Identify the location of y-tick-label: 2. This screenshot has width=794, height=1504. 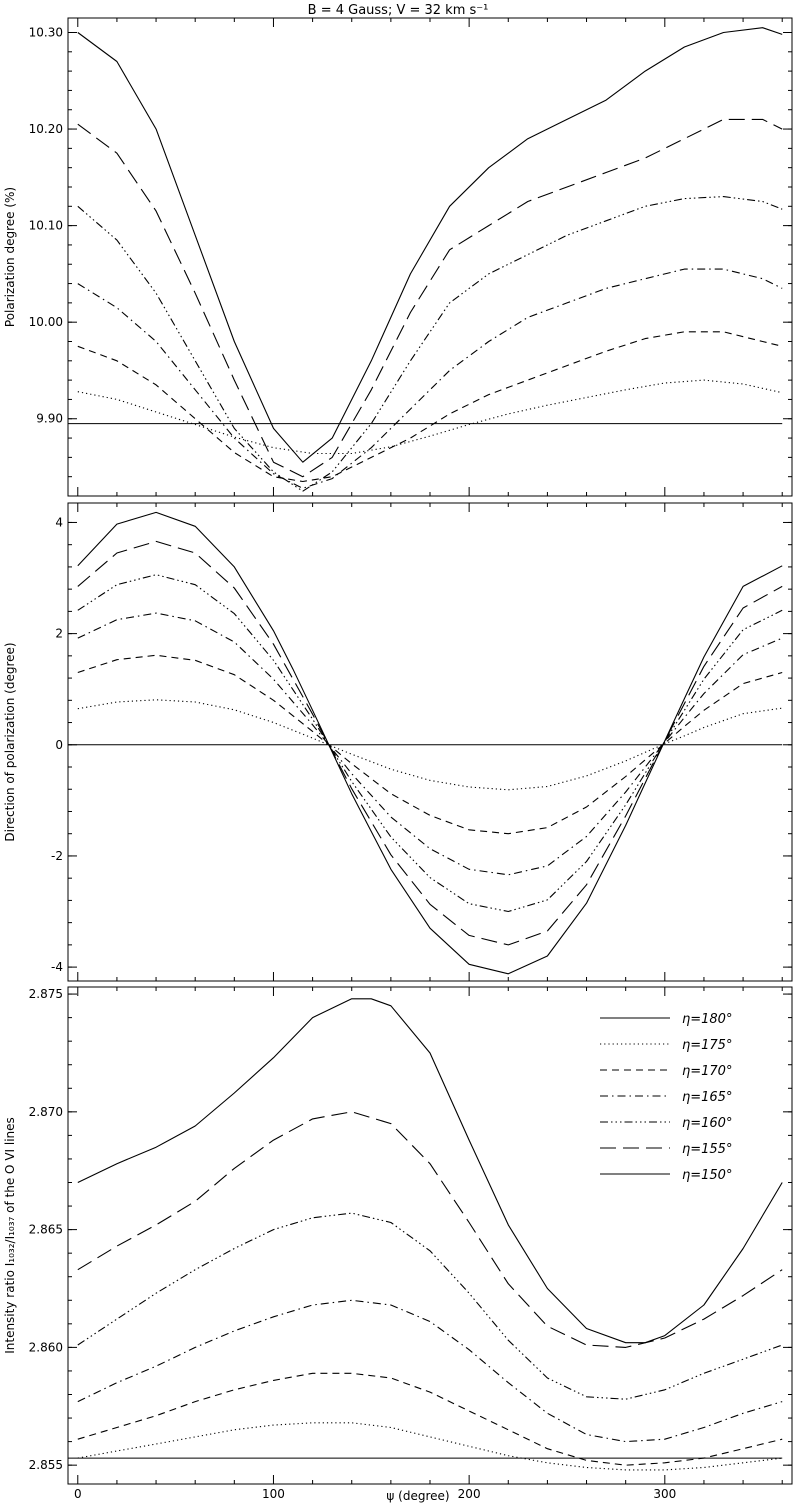
(59, 634).